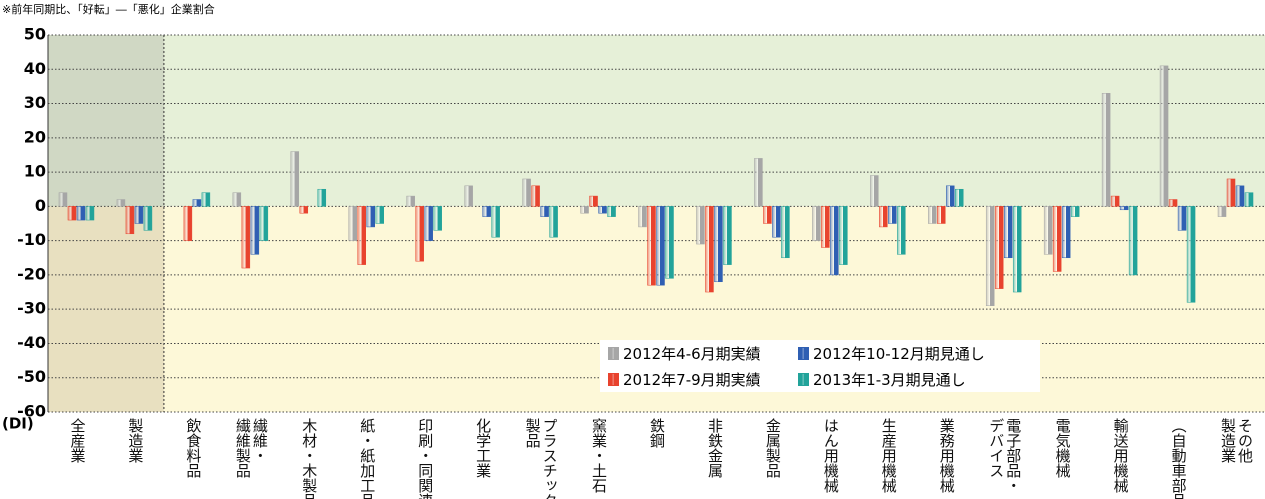  What do you see at coordinates (31, 376) in the screenshot?
I see `y-tick-label: -50` at bounding box center [31, 376].